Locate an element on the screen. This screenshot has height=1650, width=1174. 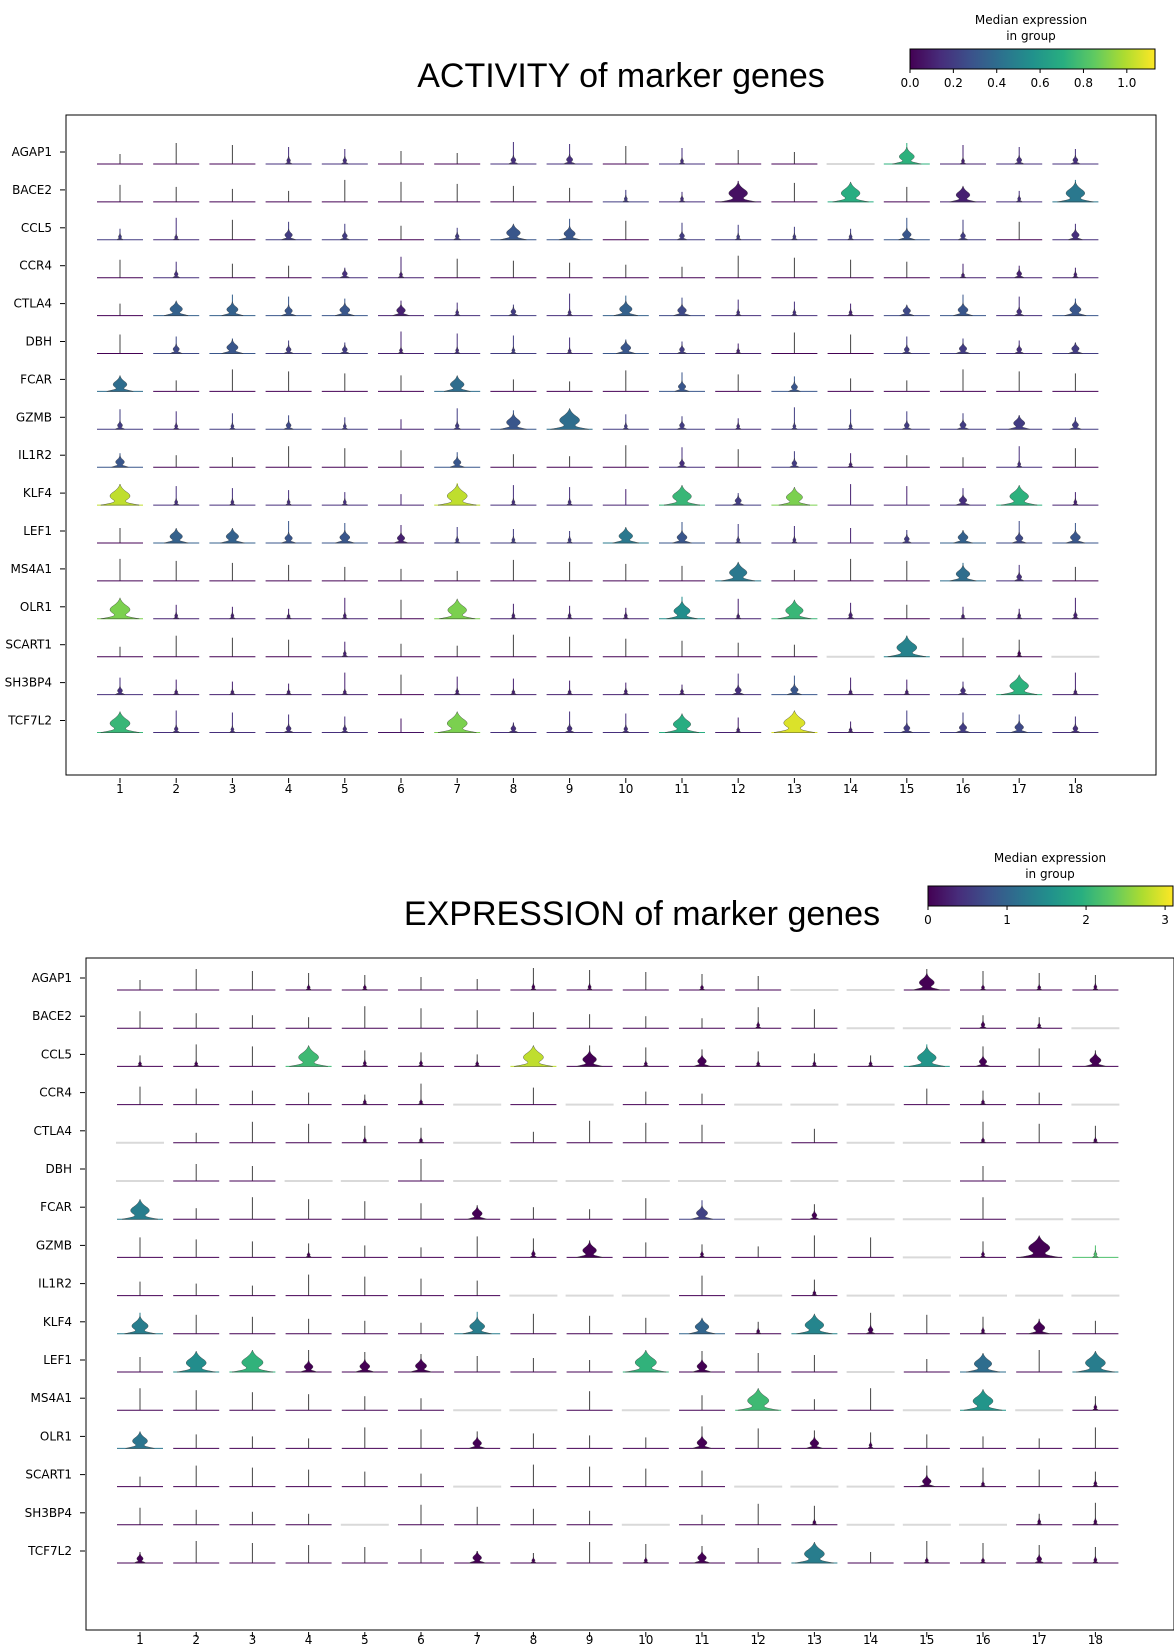
group-label: 7 is located at coordinates (457, 789).